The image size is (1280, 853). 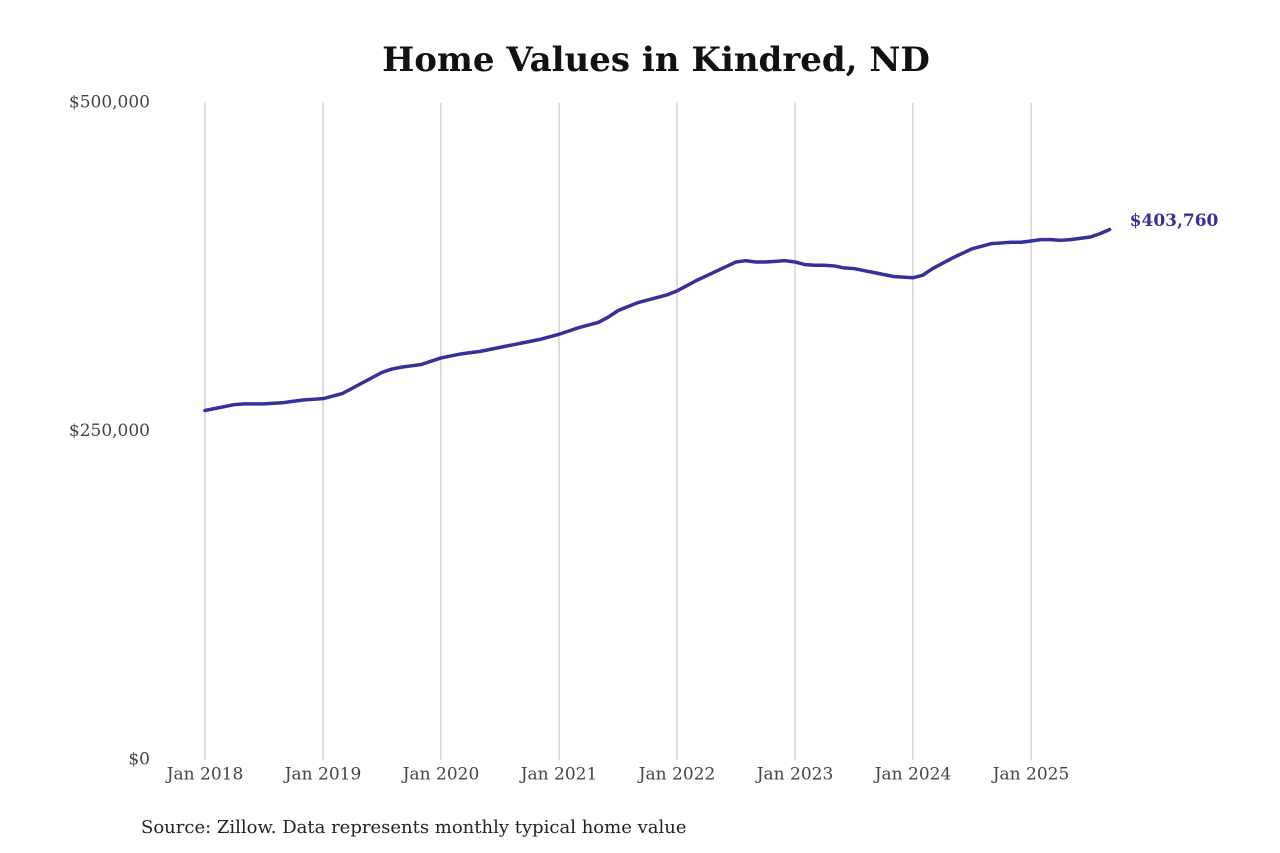 What do you see at coordinates (676, 775) in the screenshot?
I see `x-tick-label: Jan 2022` at bounding box center [676, 775].